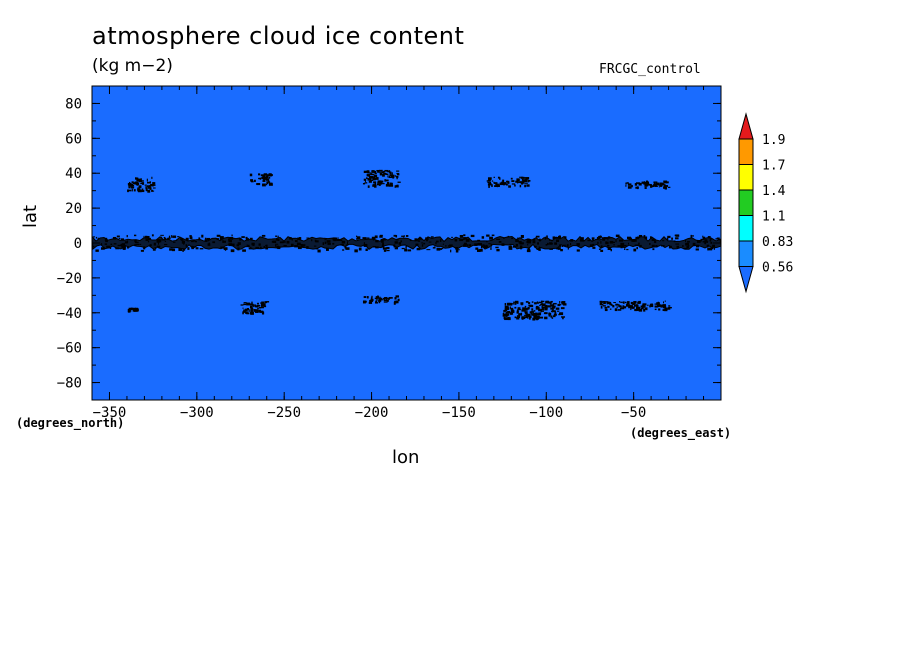 This screenshot has width=904, height=654. I want to click on y-tick-label: 60, so click(73, 139).